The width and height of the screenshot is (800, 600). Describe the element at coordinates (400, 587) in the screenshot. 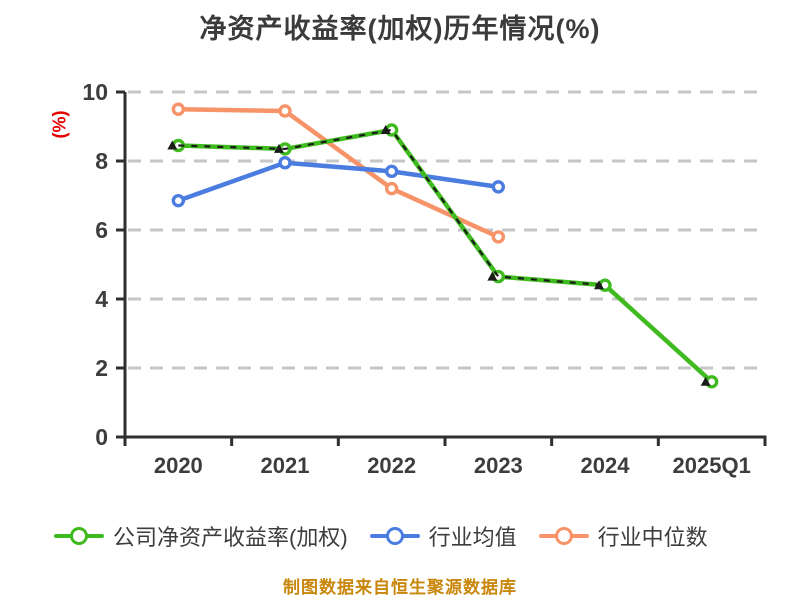

I see `data-source-note: 制图数据来自恒生聚源数据库` at that location.